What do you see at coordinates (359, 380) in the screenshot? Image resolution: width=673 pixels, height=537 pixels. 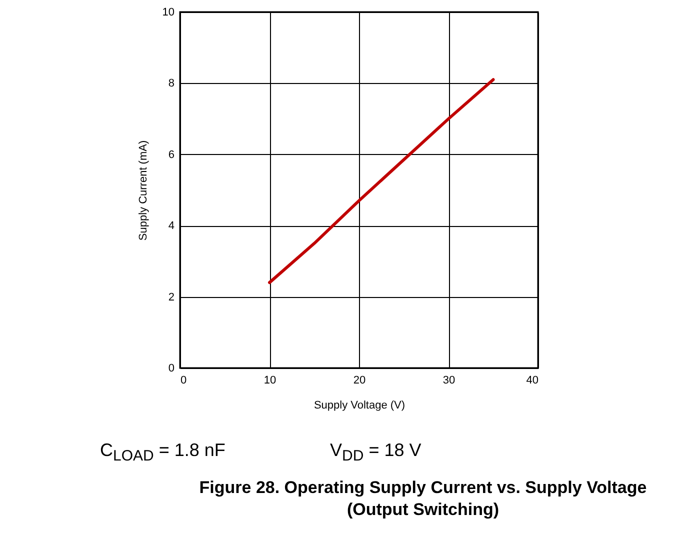 I see `x-tick-label: 20` at bounding box center [359, 380].